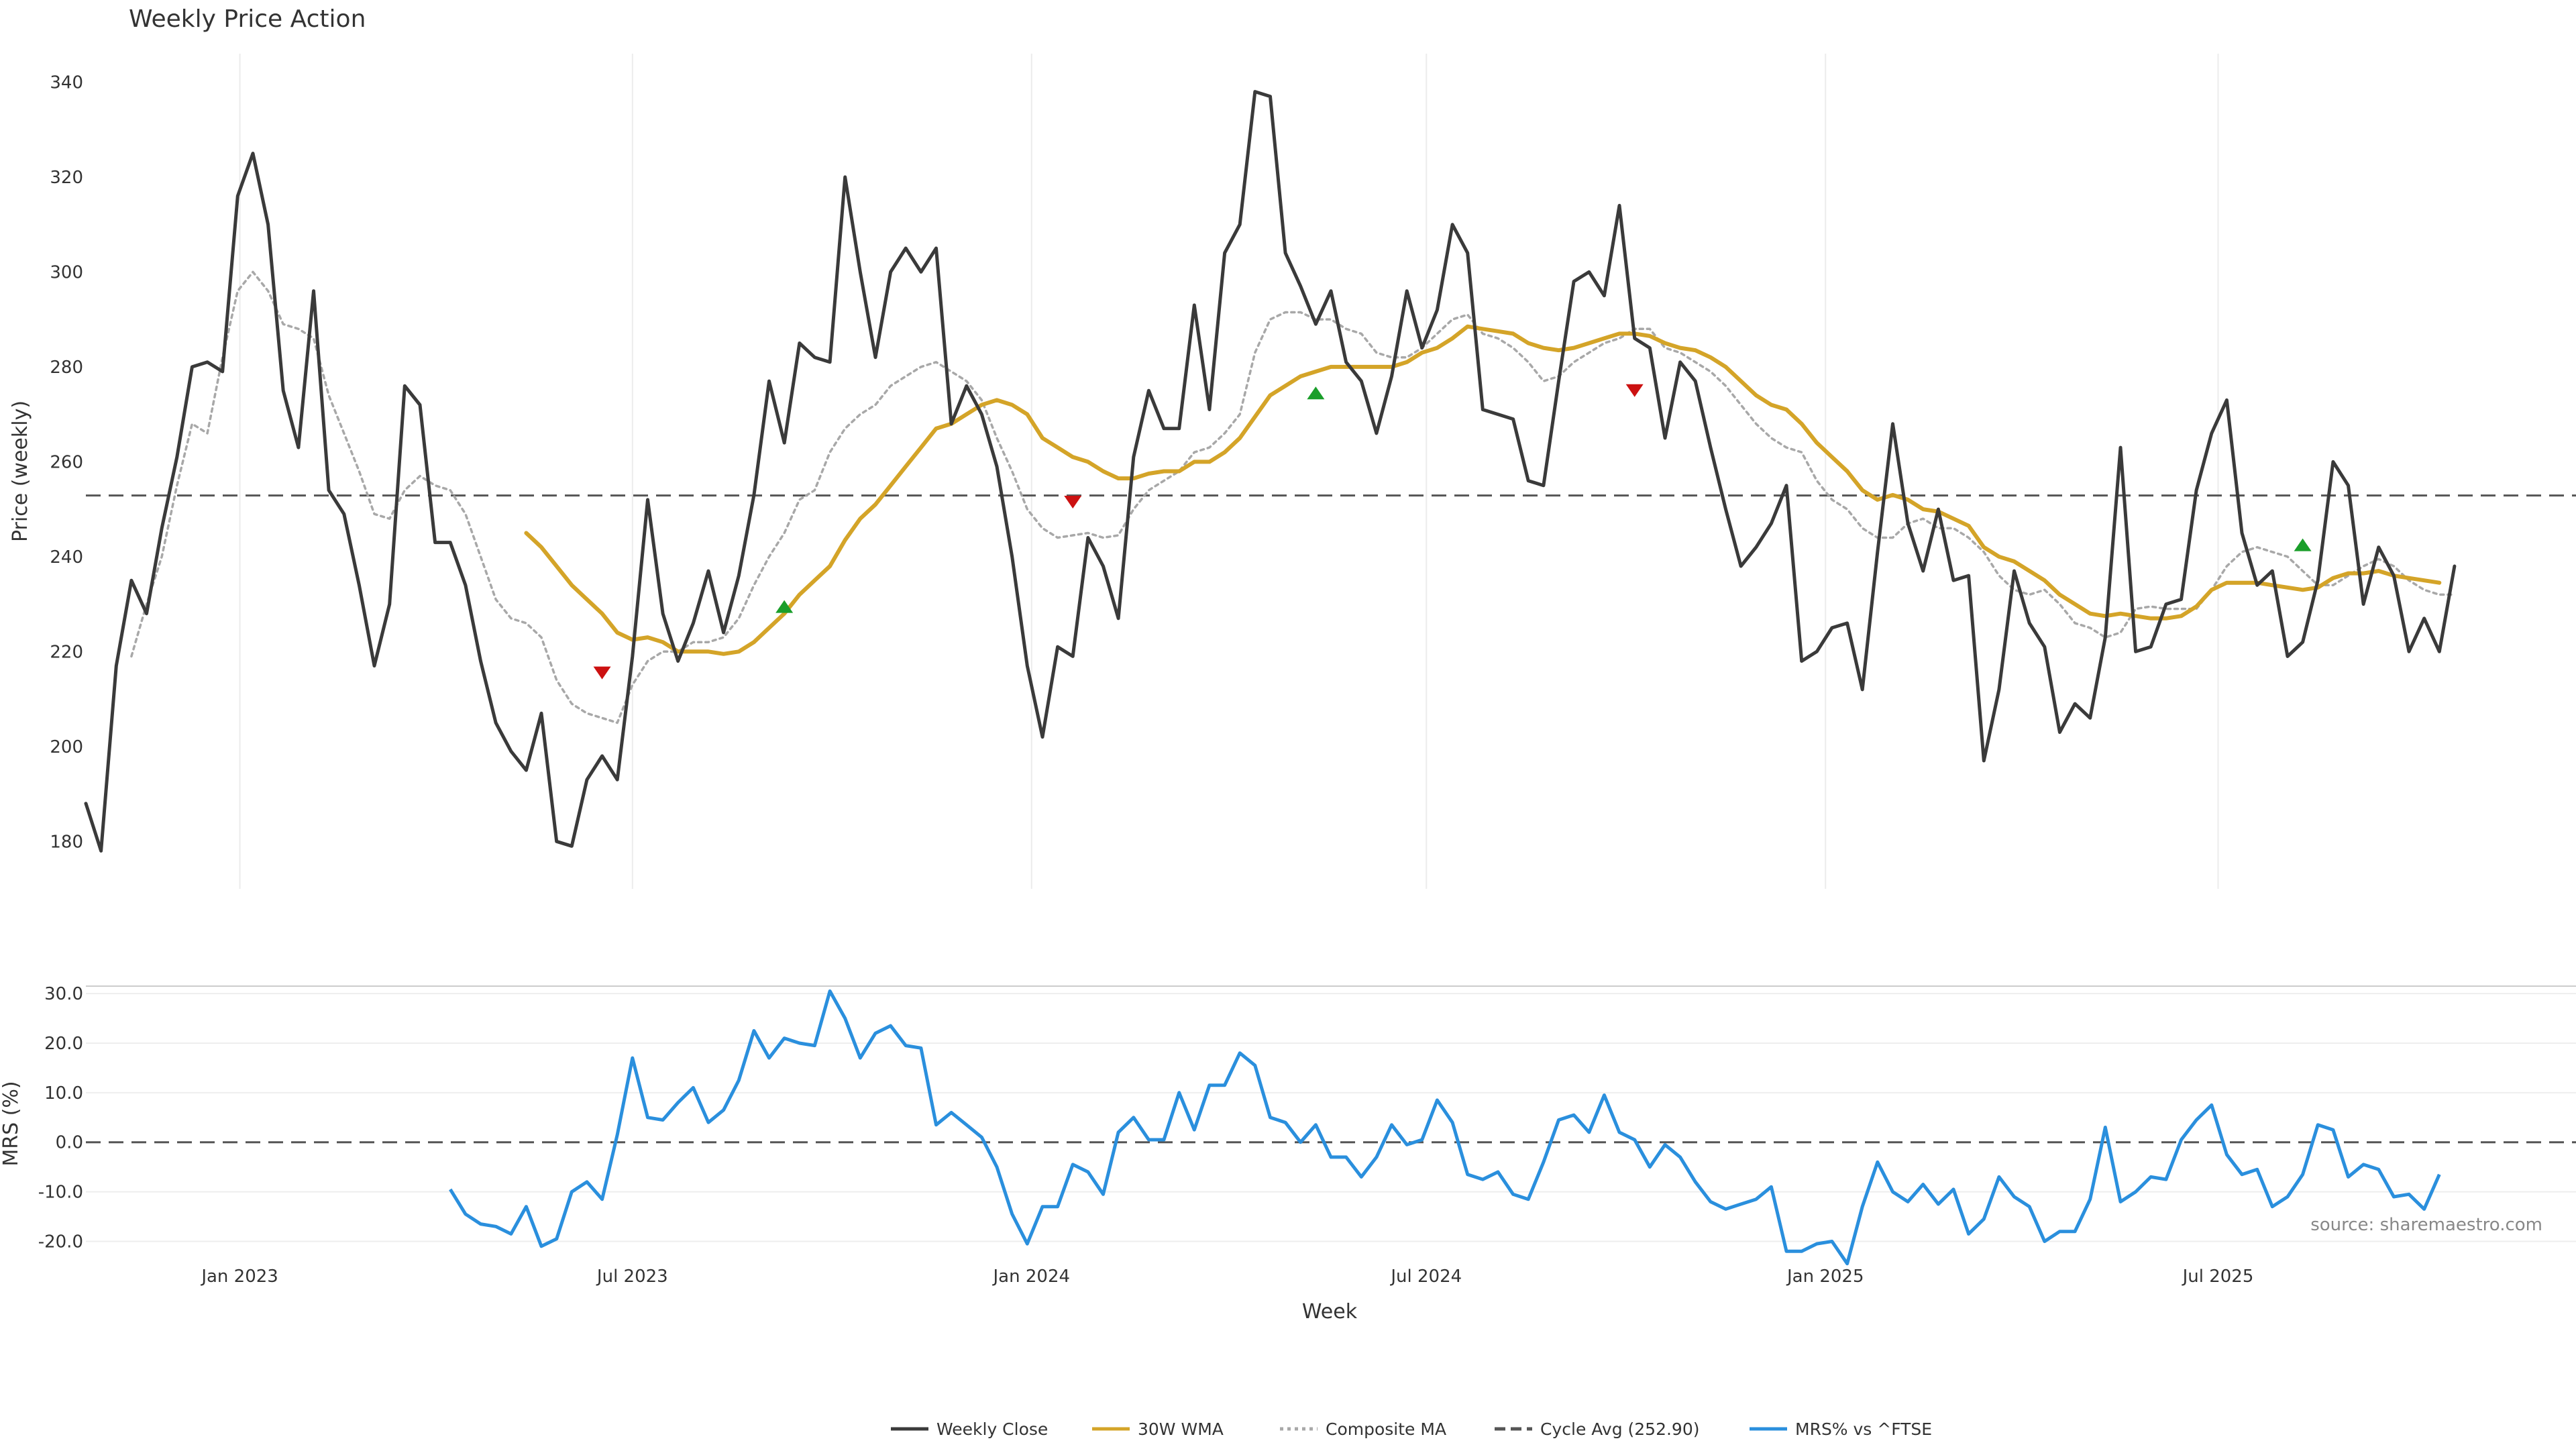 The height and width of the screenshot is (1449, 2576). I want to click on legend-label: MRS% vs ^FTSE, so click(1863, 1429).